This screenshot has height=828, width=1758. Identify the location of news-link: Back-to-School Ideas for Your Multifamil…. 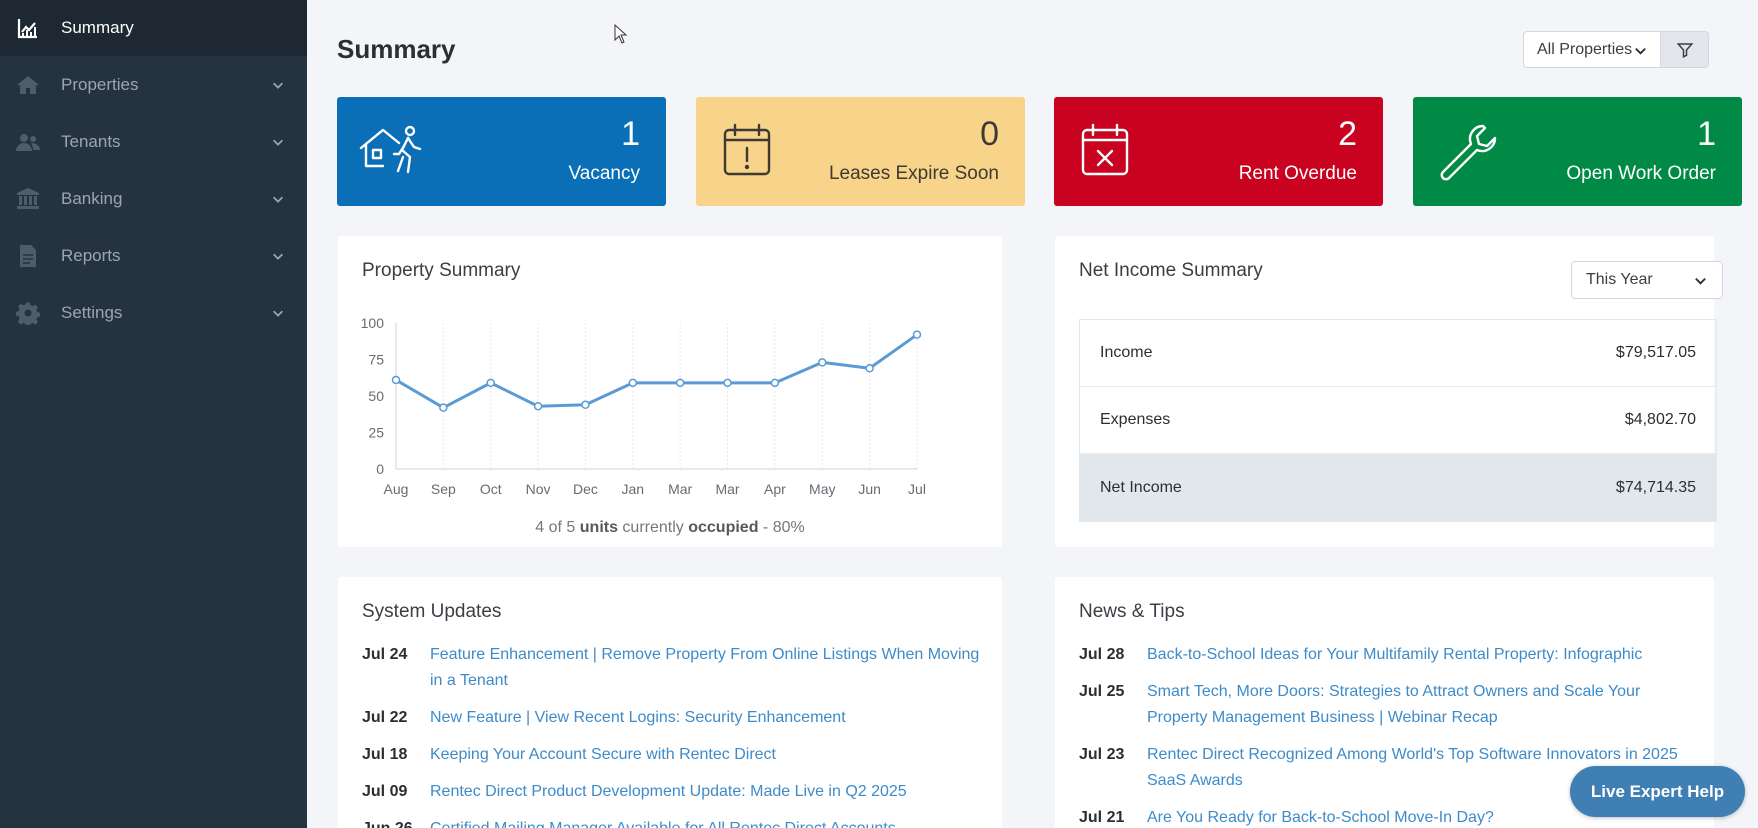
(1395, 654).